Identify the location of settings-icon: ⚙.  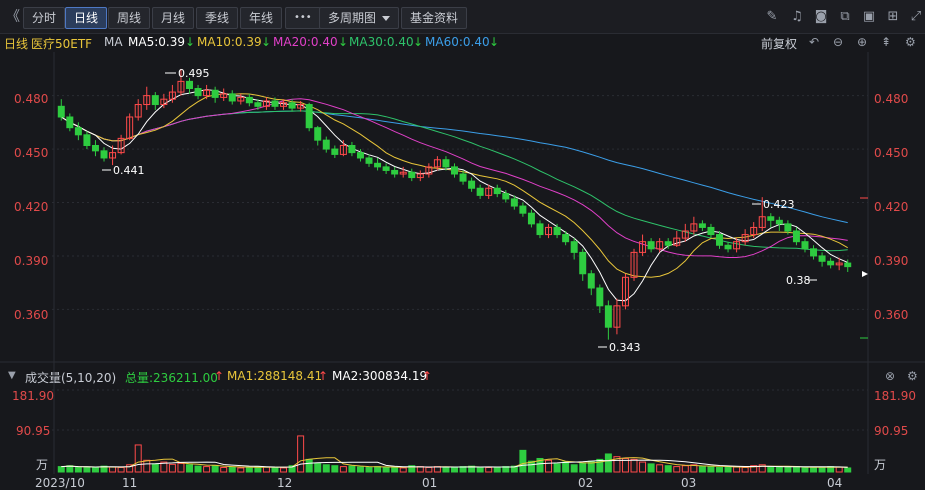
(910, 42).